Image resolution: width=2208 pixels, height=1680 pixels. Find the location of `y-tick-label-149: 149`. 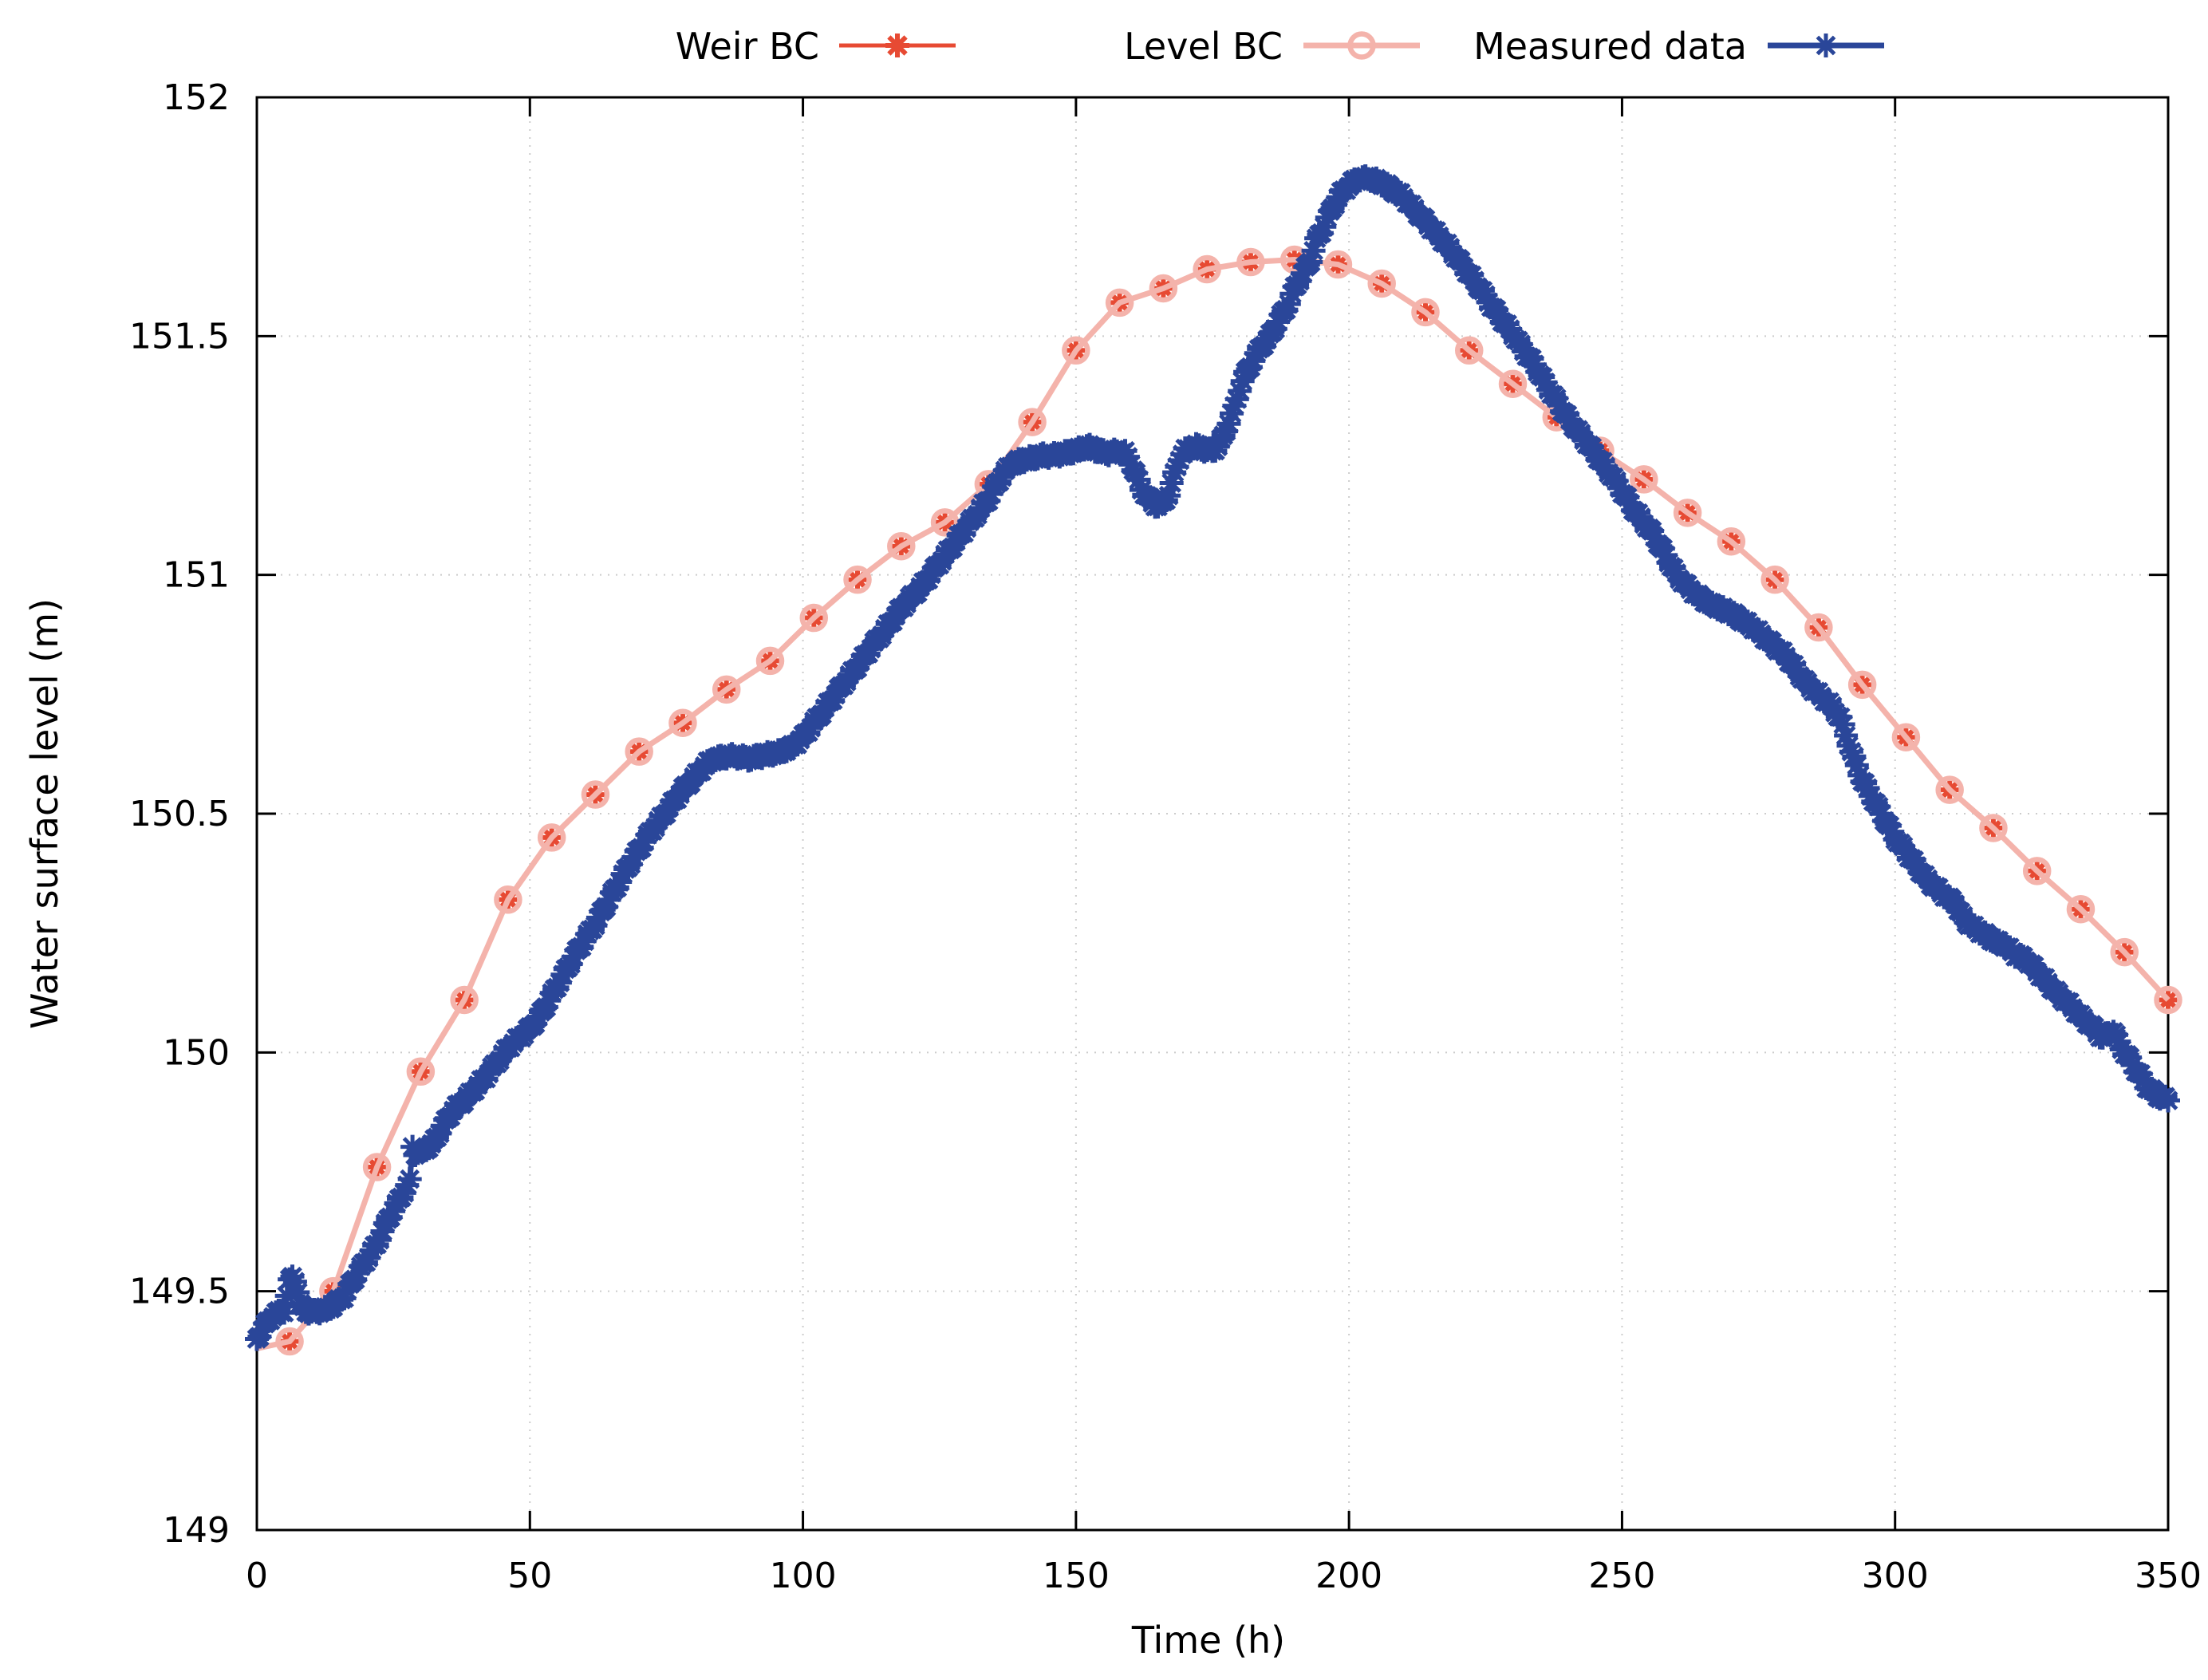

y-tick-label-149: 149 is located at coordinates (196, 1530).